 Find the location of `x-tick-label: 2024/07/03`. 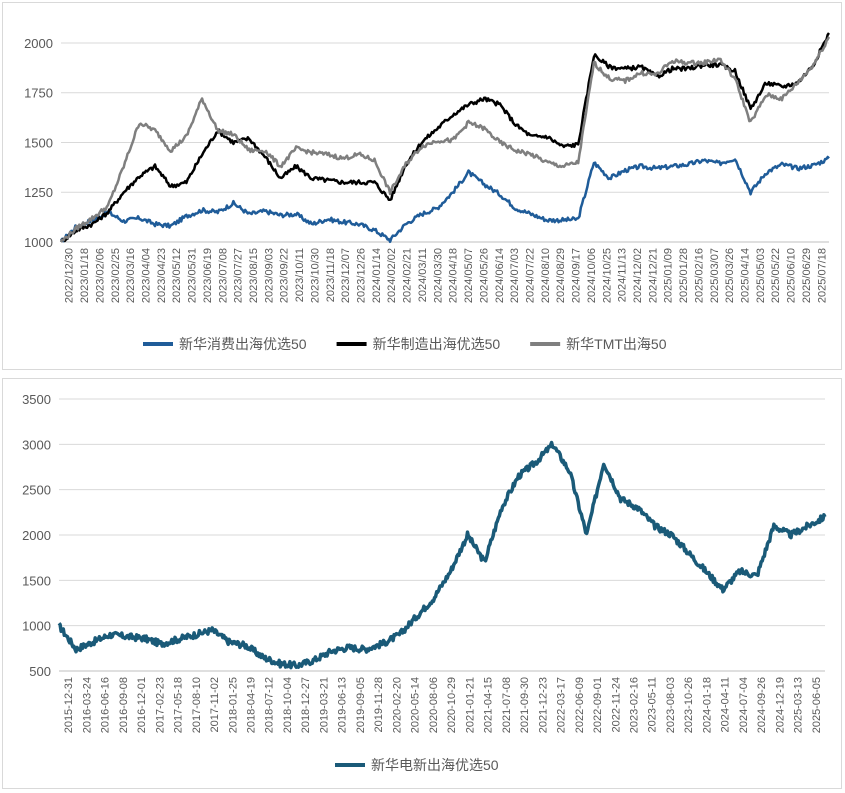

x-tick-label: 2024/07/03 is located at coordinates (515, 275).